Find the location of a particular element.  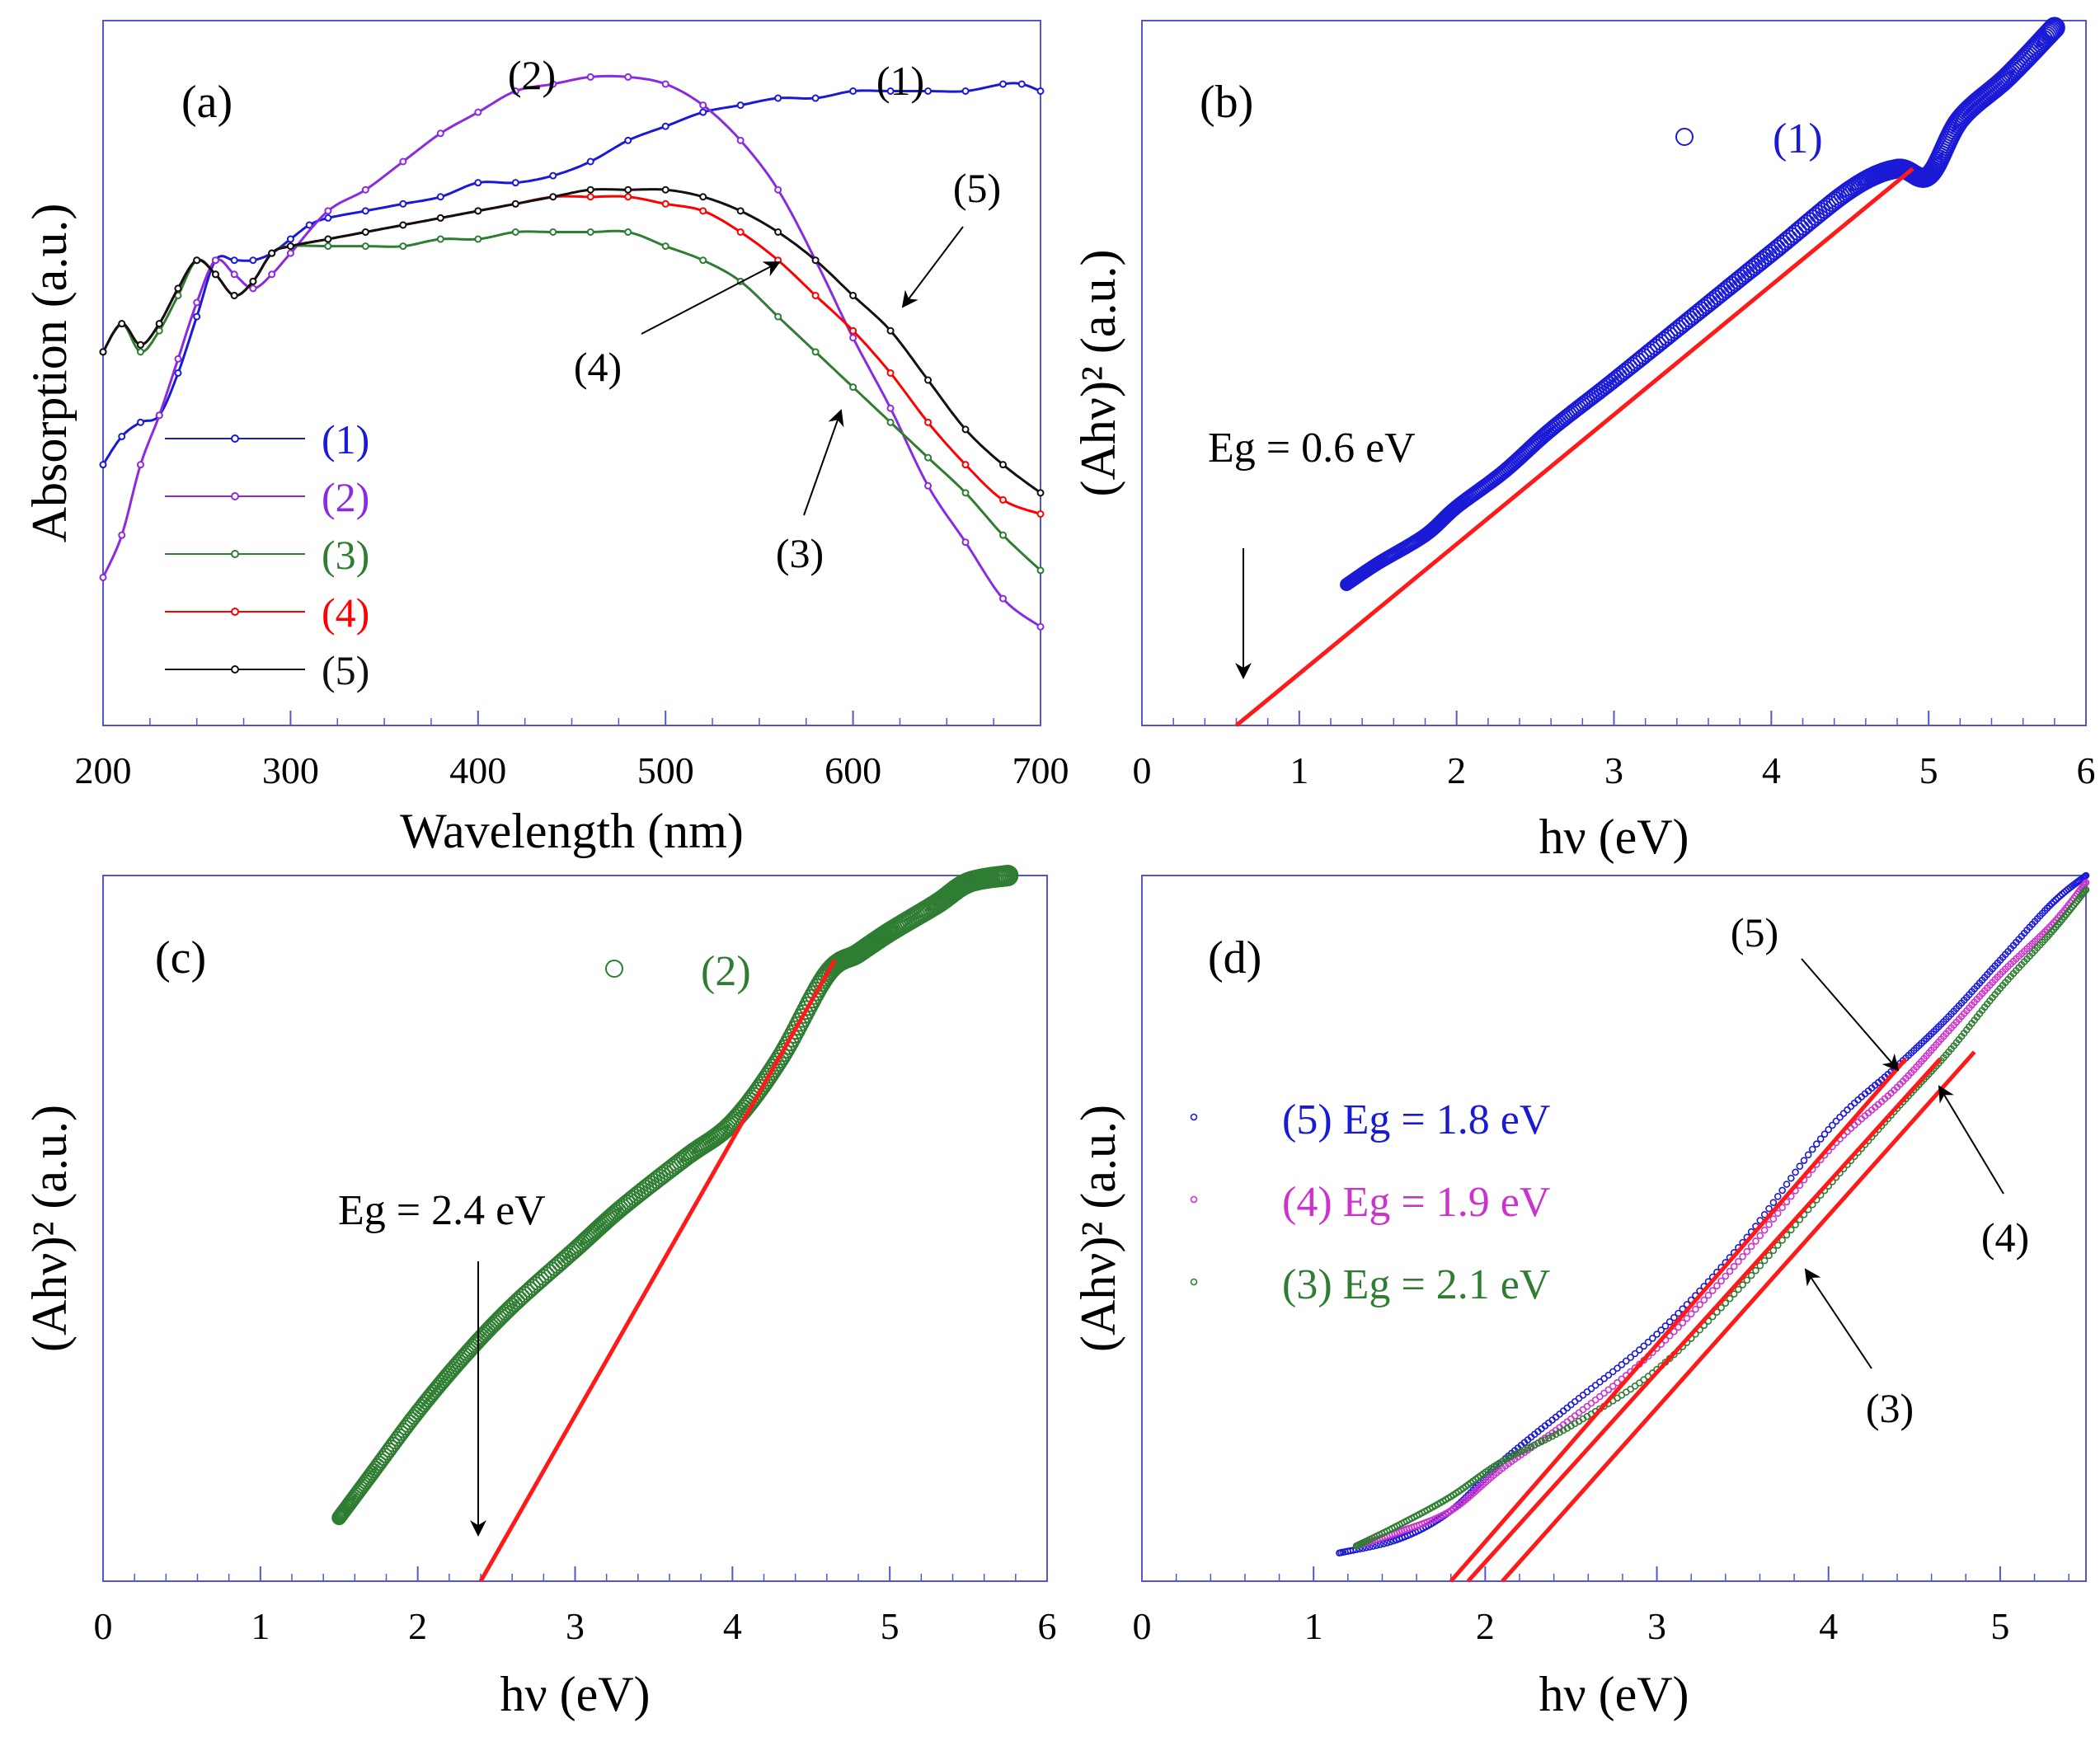

panel-label: (d) is located at coordinates (1234, 958).